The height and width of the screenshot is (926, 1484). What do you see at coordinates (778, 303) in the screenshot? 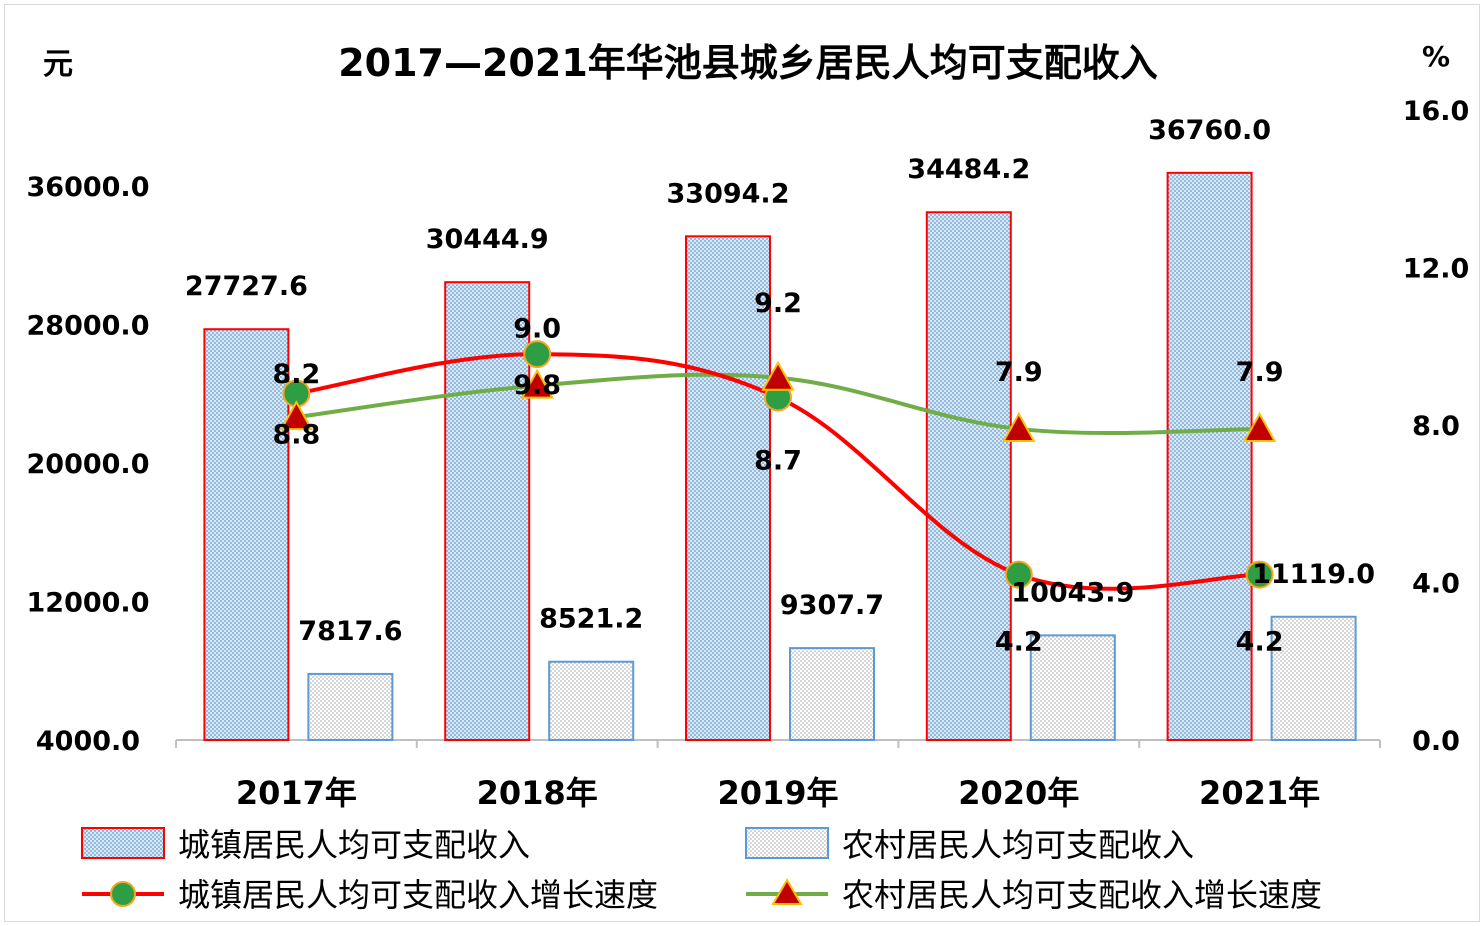
I see `data-label-rural-growth: 9.2` at bounding box center [778, 303].